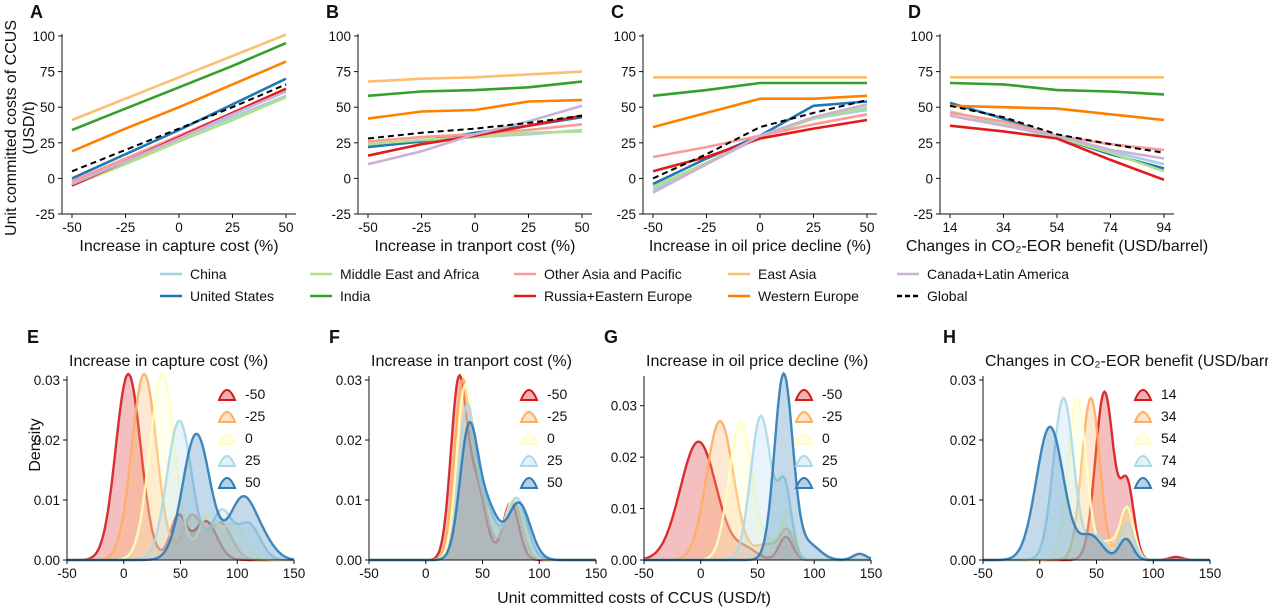  Describe the element at coordinates (1210, 573) in the screenshot. I see `x-tick-label: 150` at that location.